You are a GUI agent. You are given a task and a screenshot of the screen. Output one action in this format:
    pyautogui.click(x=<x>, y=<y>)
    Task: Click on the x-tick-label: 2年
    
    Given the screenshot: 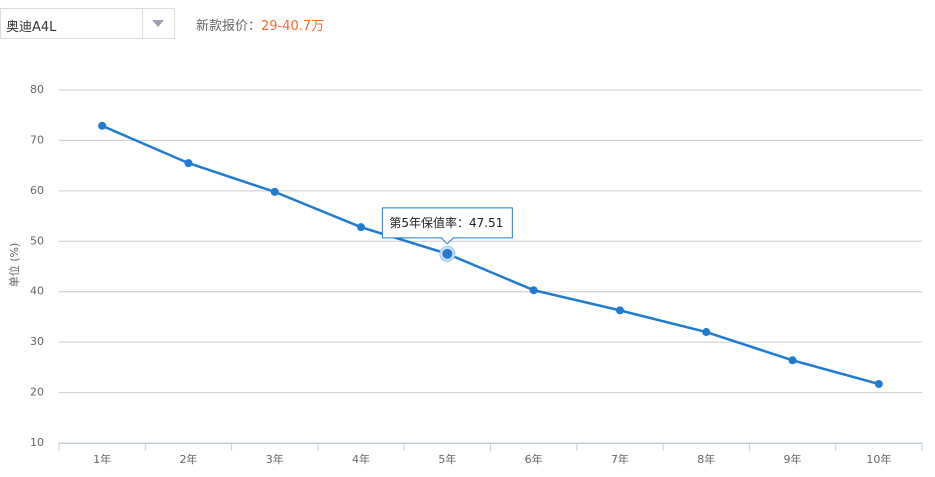 What is the action you would take?
    pyautogui.click(x=188, y=459)
    